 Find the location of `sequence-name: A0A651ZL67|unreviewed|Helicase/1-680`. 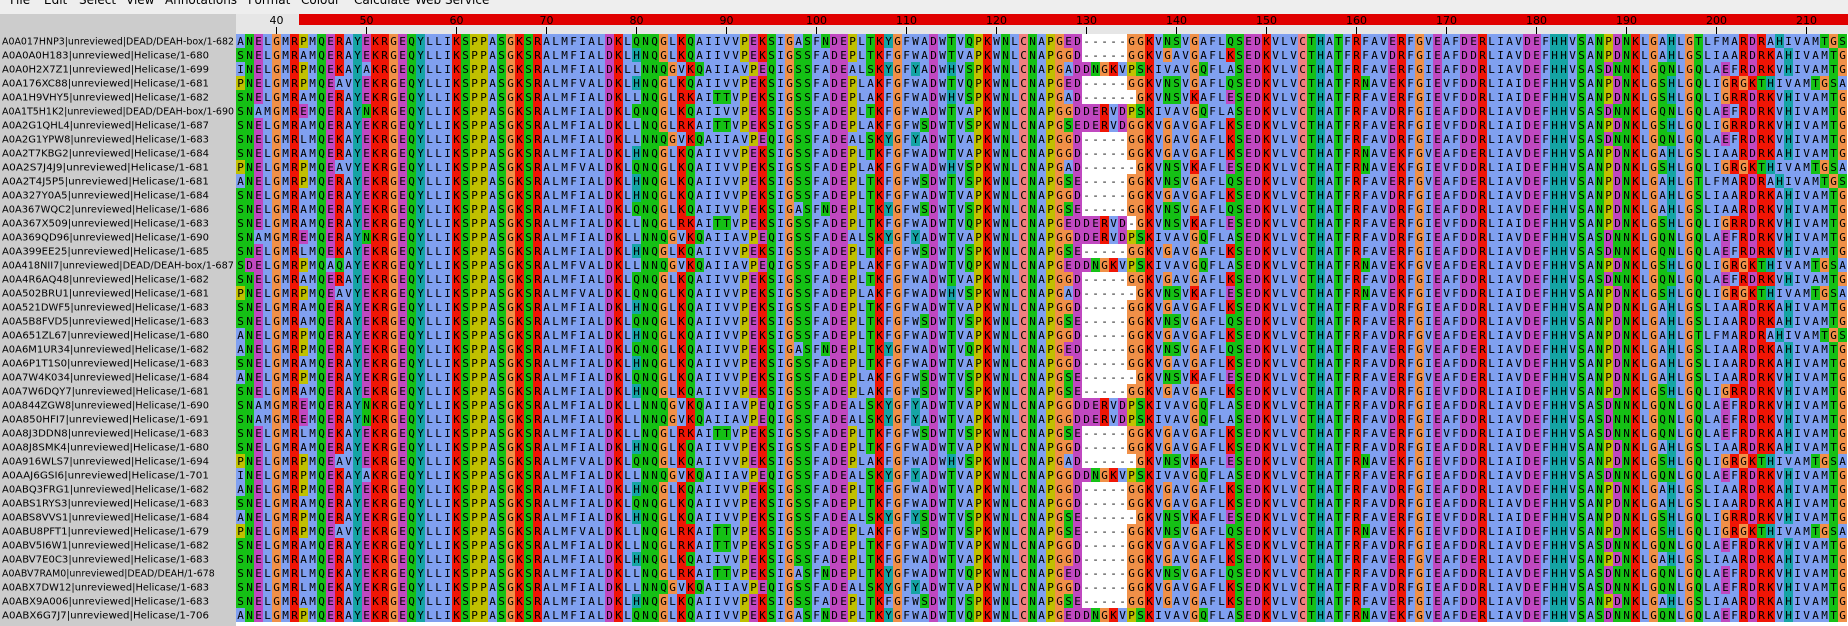

sequence-name: A0A651ZL67|unreviewed|Helicase/1-680 is located at coordinates (105, 336).